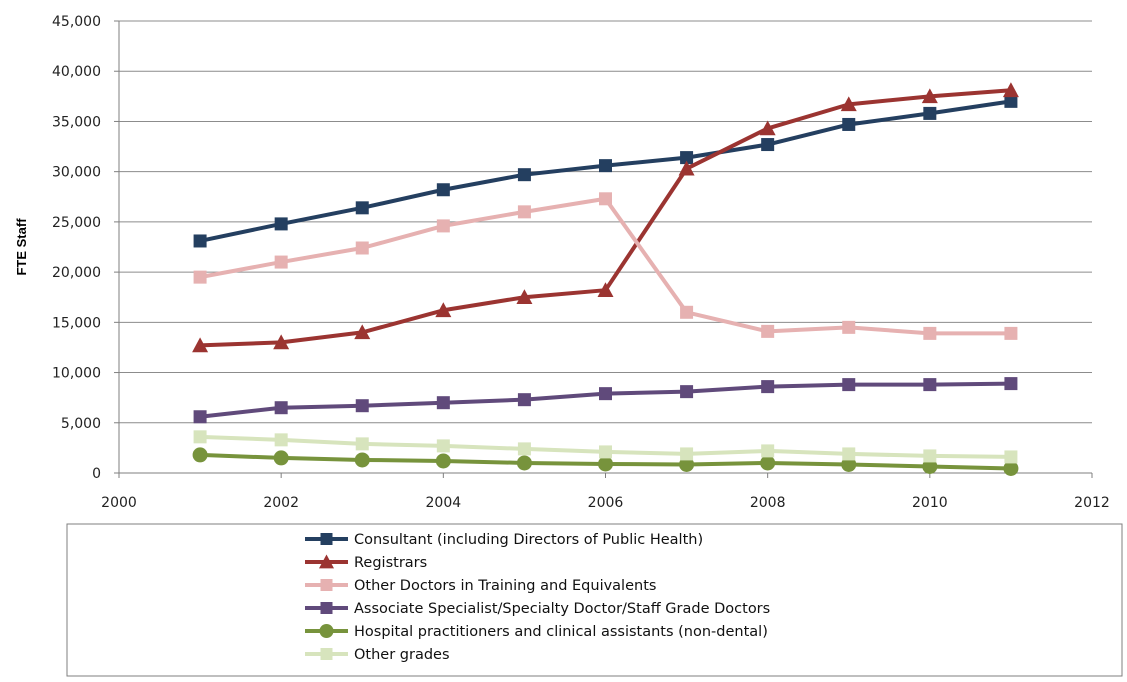  What do you see at coordinates (930, 503) in the screenshot?
I see `x-tick-label: 2010` at bounding box center [930, 503].